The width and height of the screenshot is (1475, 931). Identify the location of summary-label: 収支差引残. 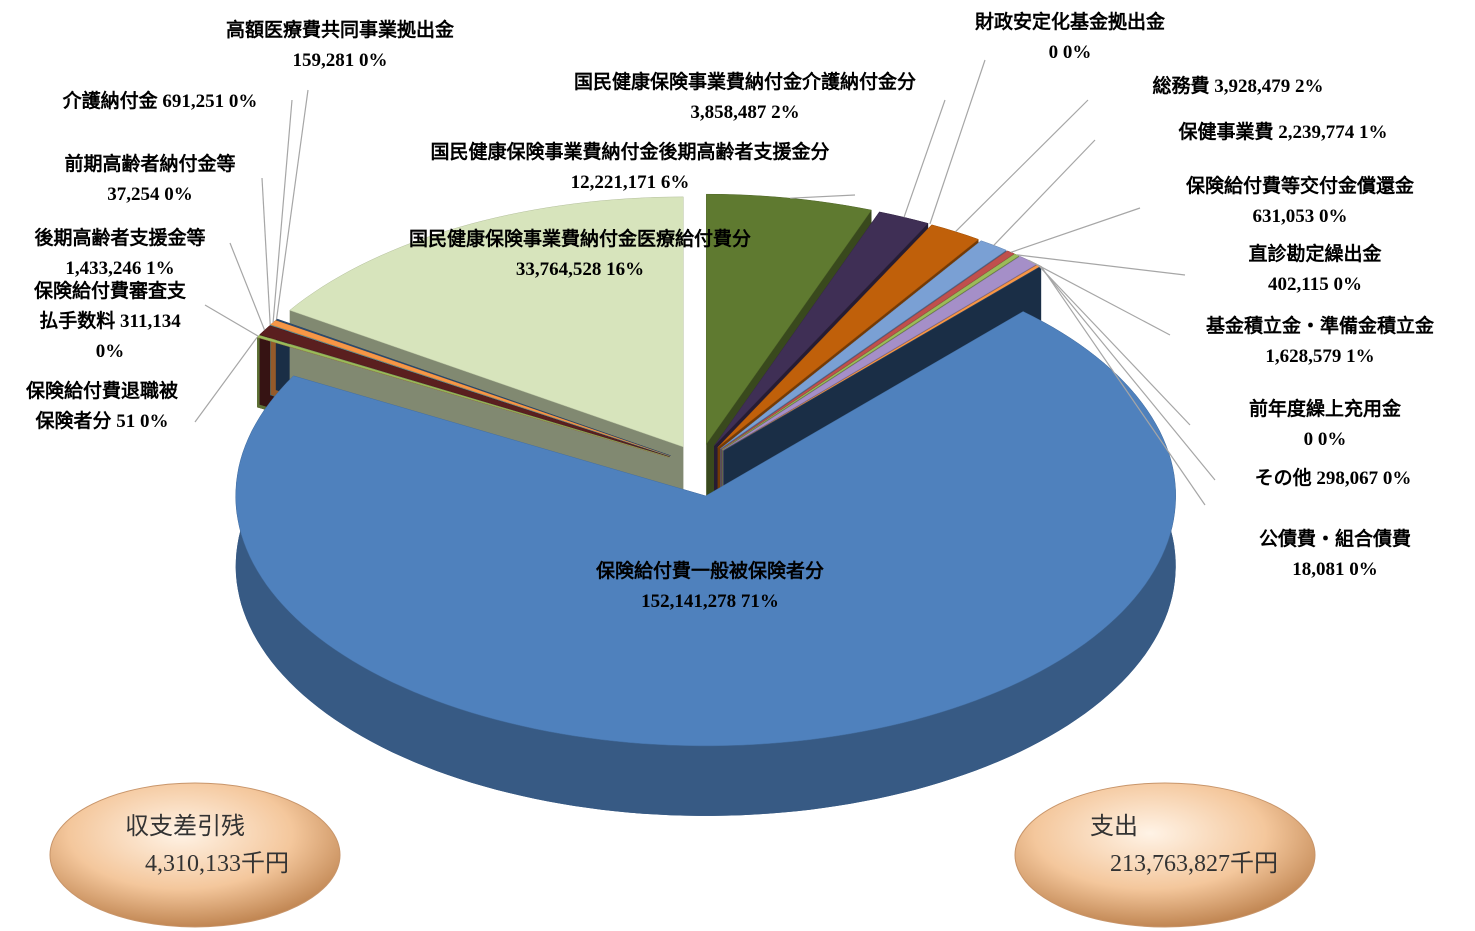
(185, 827).